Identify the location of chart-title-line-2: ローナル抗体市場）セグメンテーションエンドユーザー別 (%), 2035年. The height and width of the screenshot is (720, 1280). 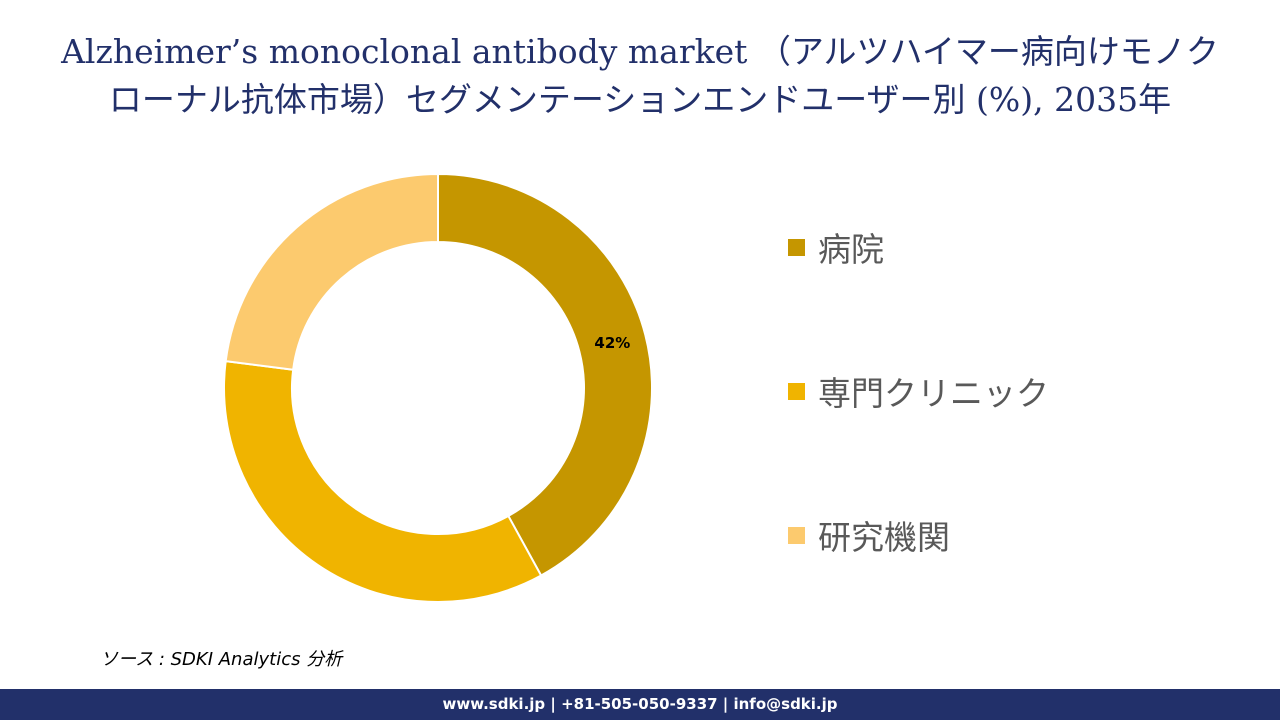
(640, 99).